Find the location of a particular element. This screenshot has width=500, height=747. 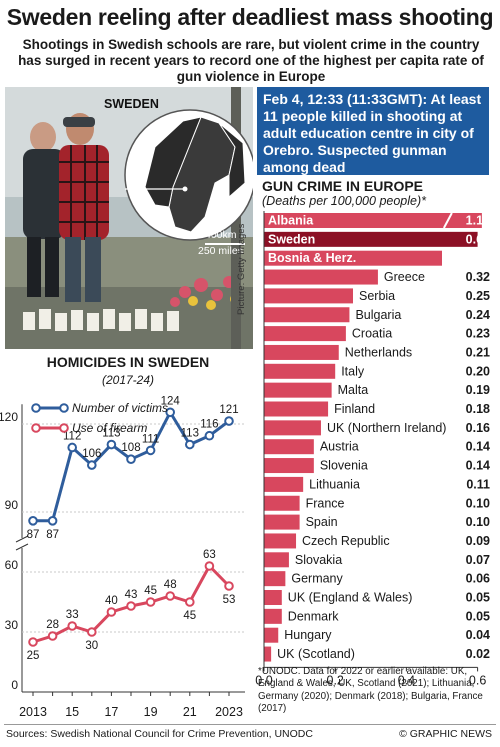

line-y-tick-label-1: 30 is located at coordinates (12, 625).